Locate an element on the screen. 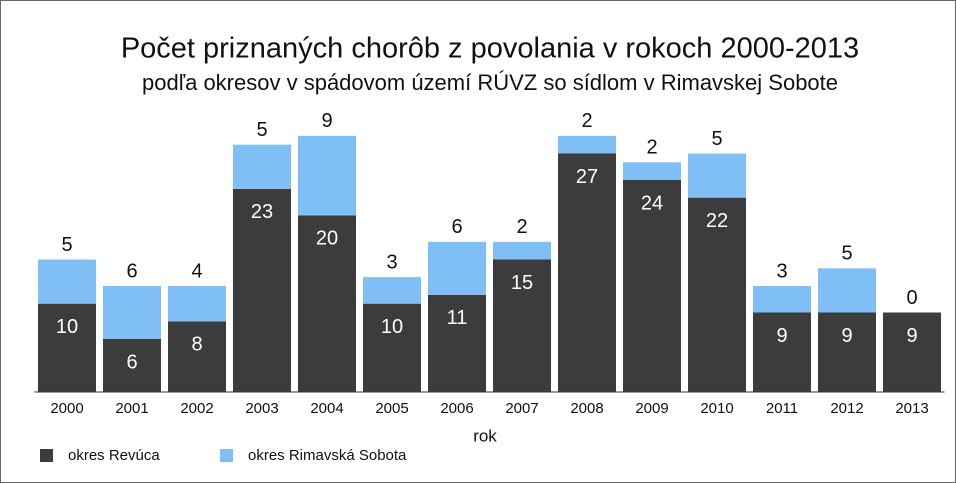  value-label: 23 is located at coordinates (262, 212).